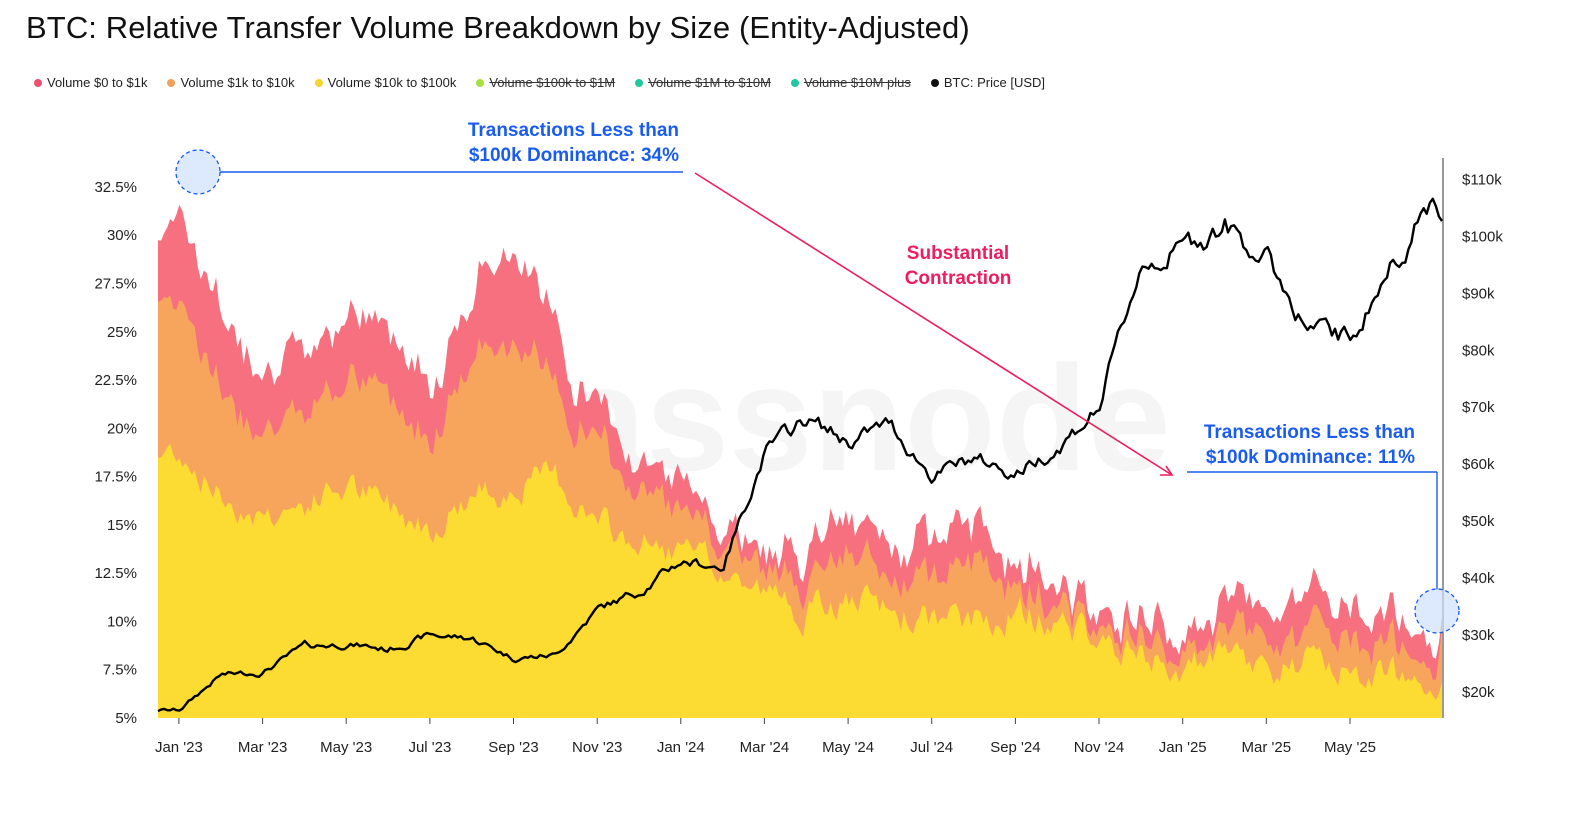  What do you see at coordinates (552, 82) in the screenshot?
I see `legend-label: Volume $100k to $1M` at bounding box center [552, 82].